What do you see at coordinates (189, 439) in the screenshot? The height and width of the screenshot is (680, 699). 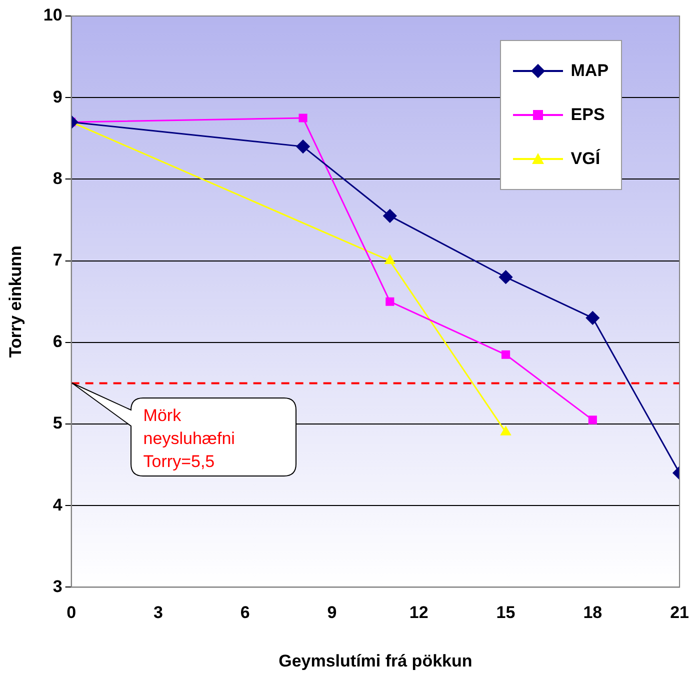 I see `annotation: Mörk neysluhæfni Torry=5,5` at bounding box center [189, 439].